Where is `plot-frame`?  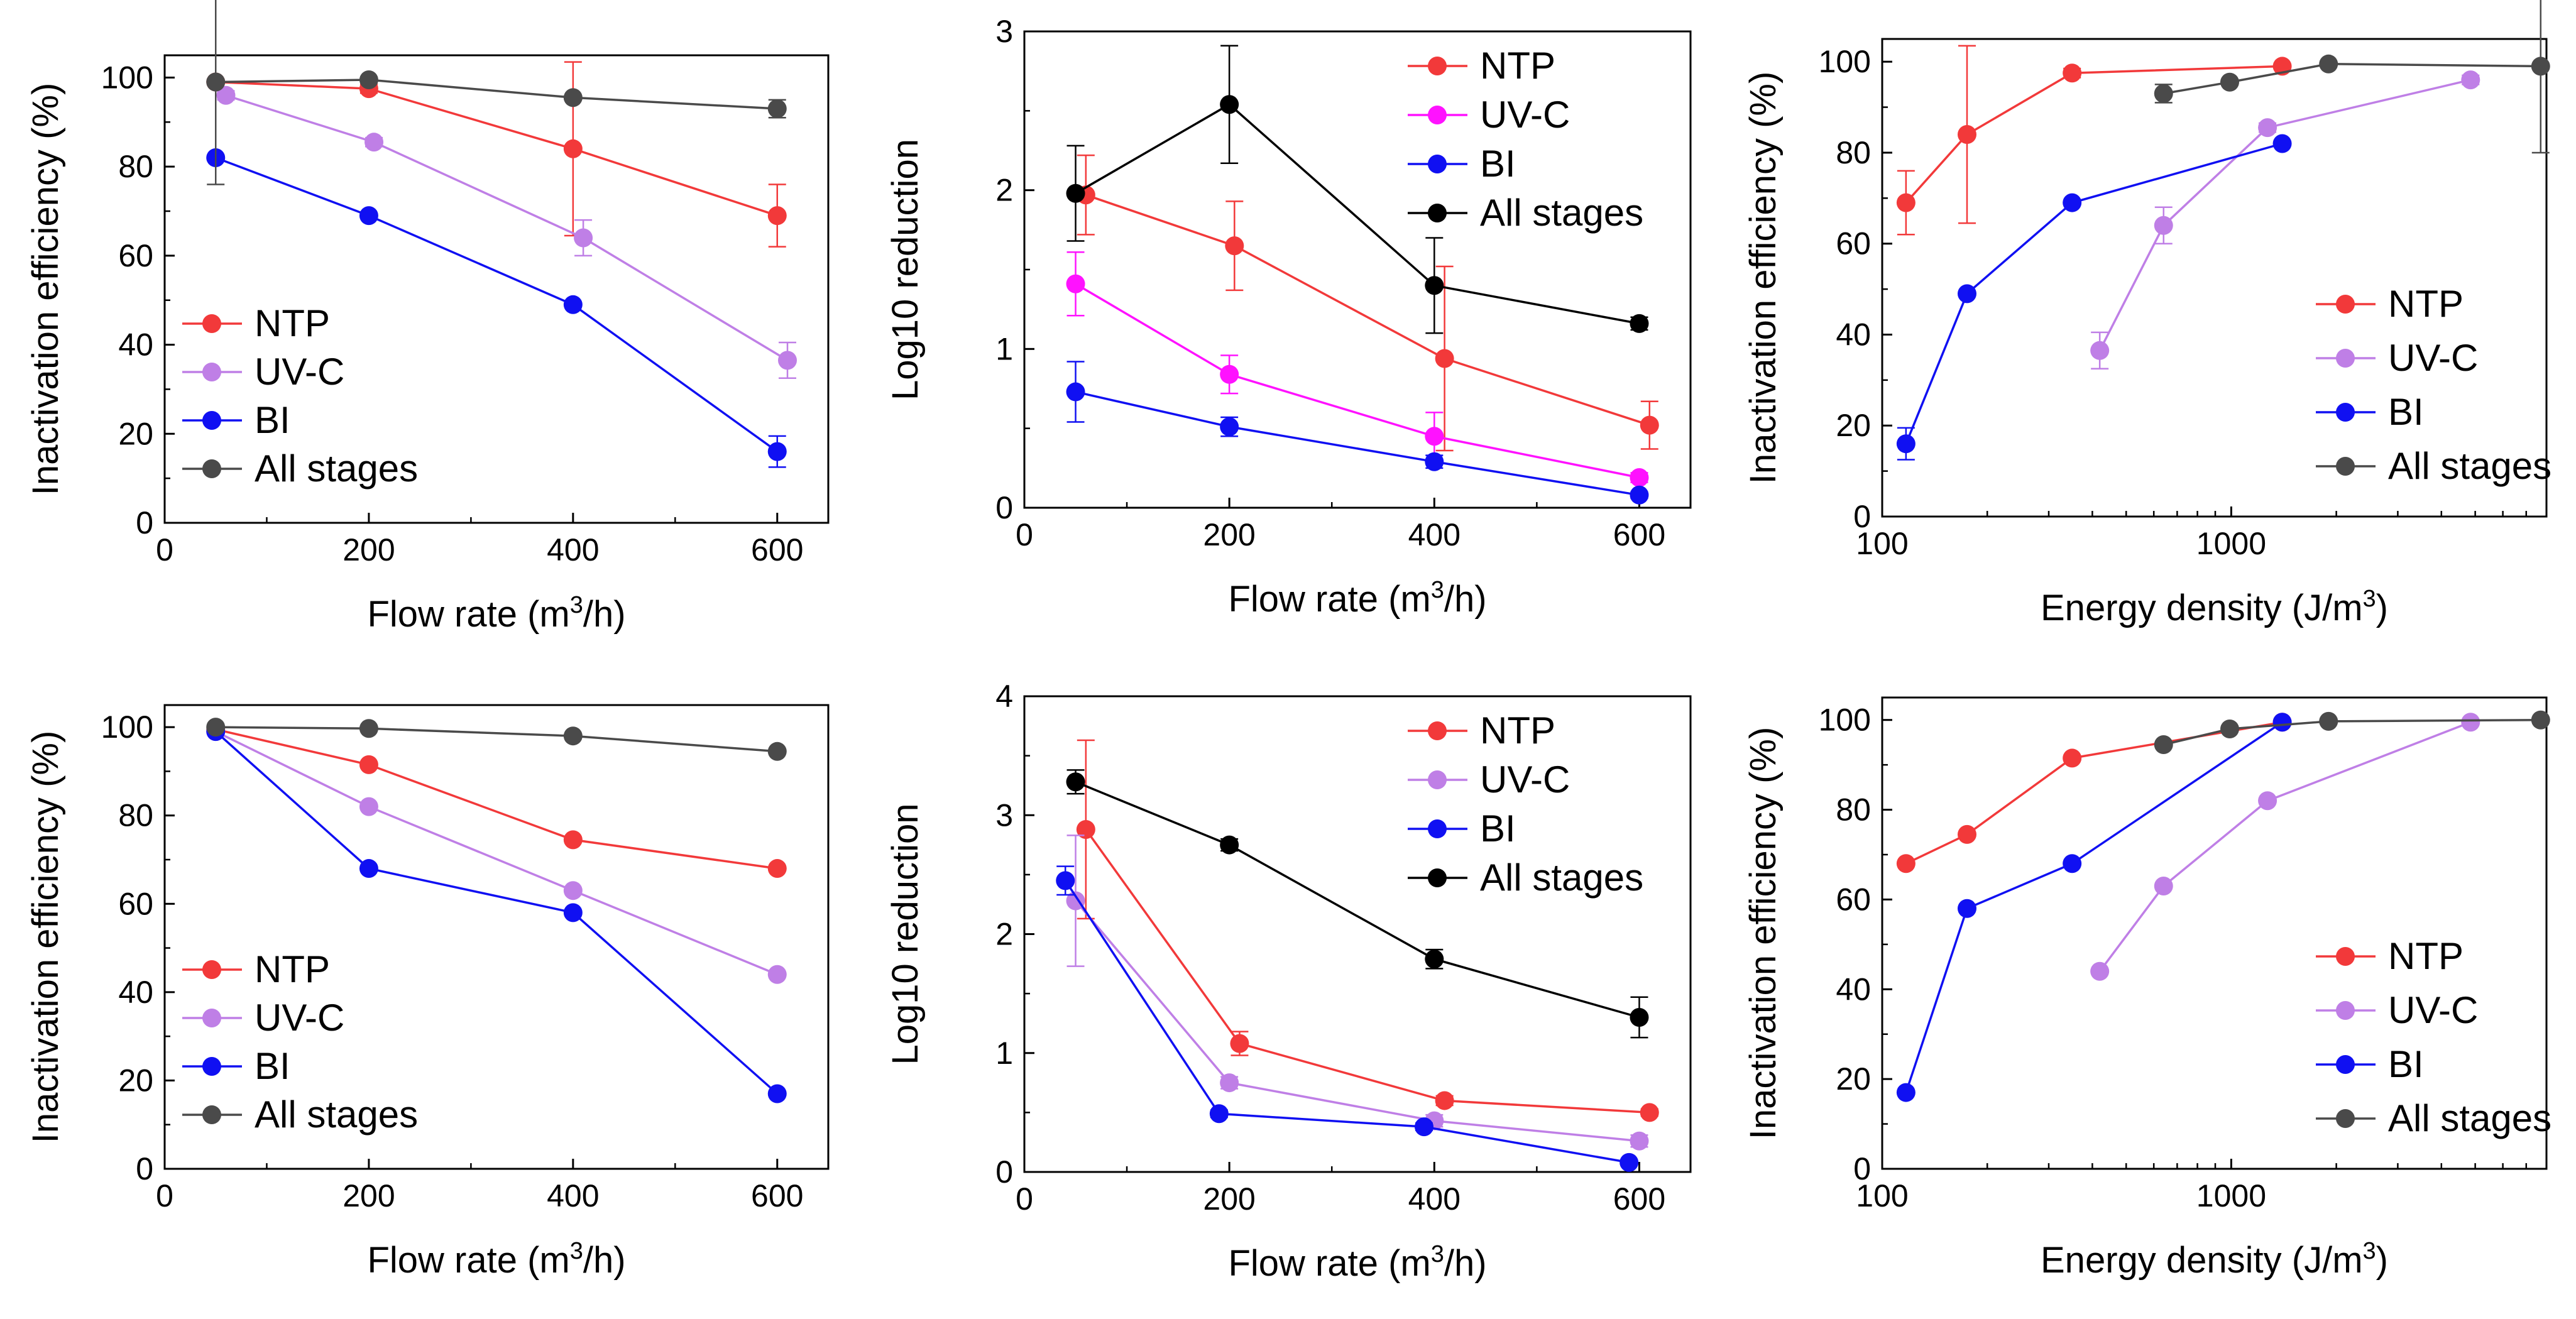 plot-frame is located at coordinates (1357, 270).